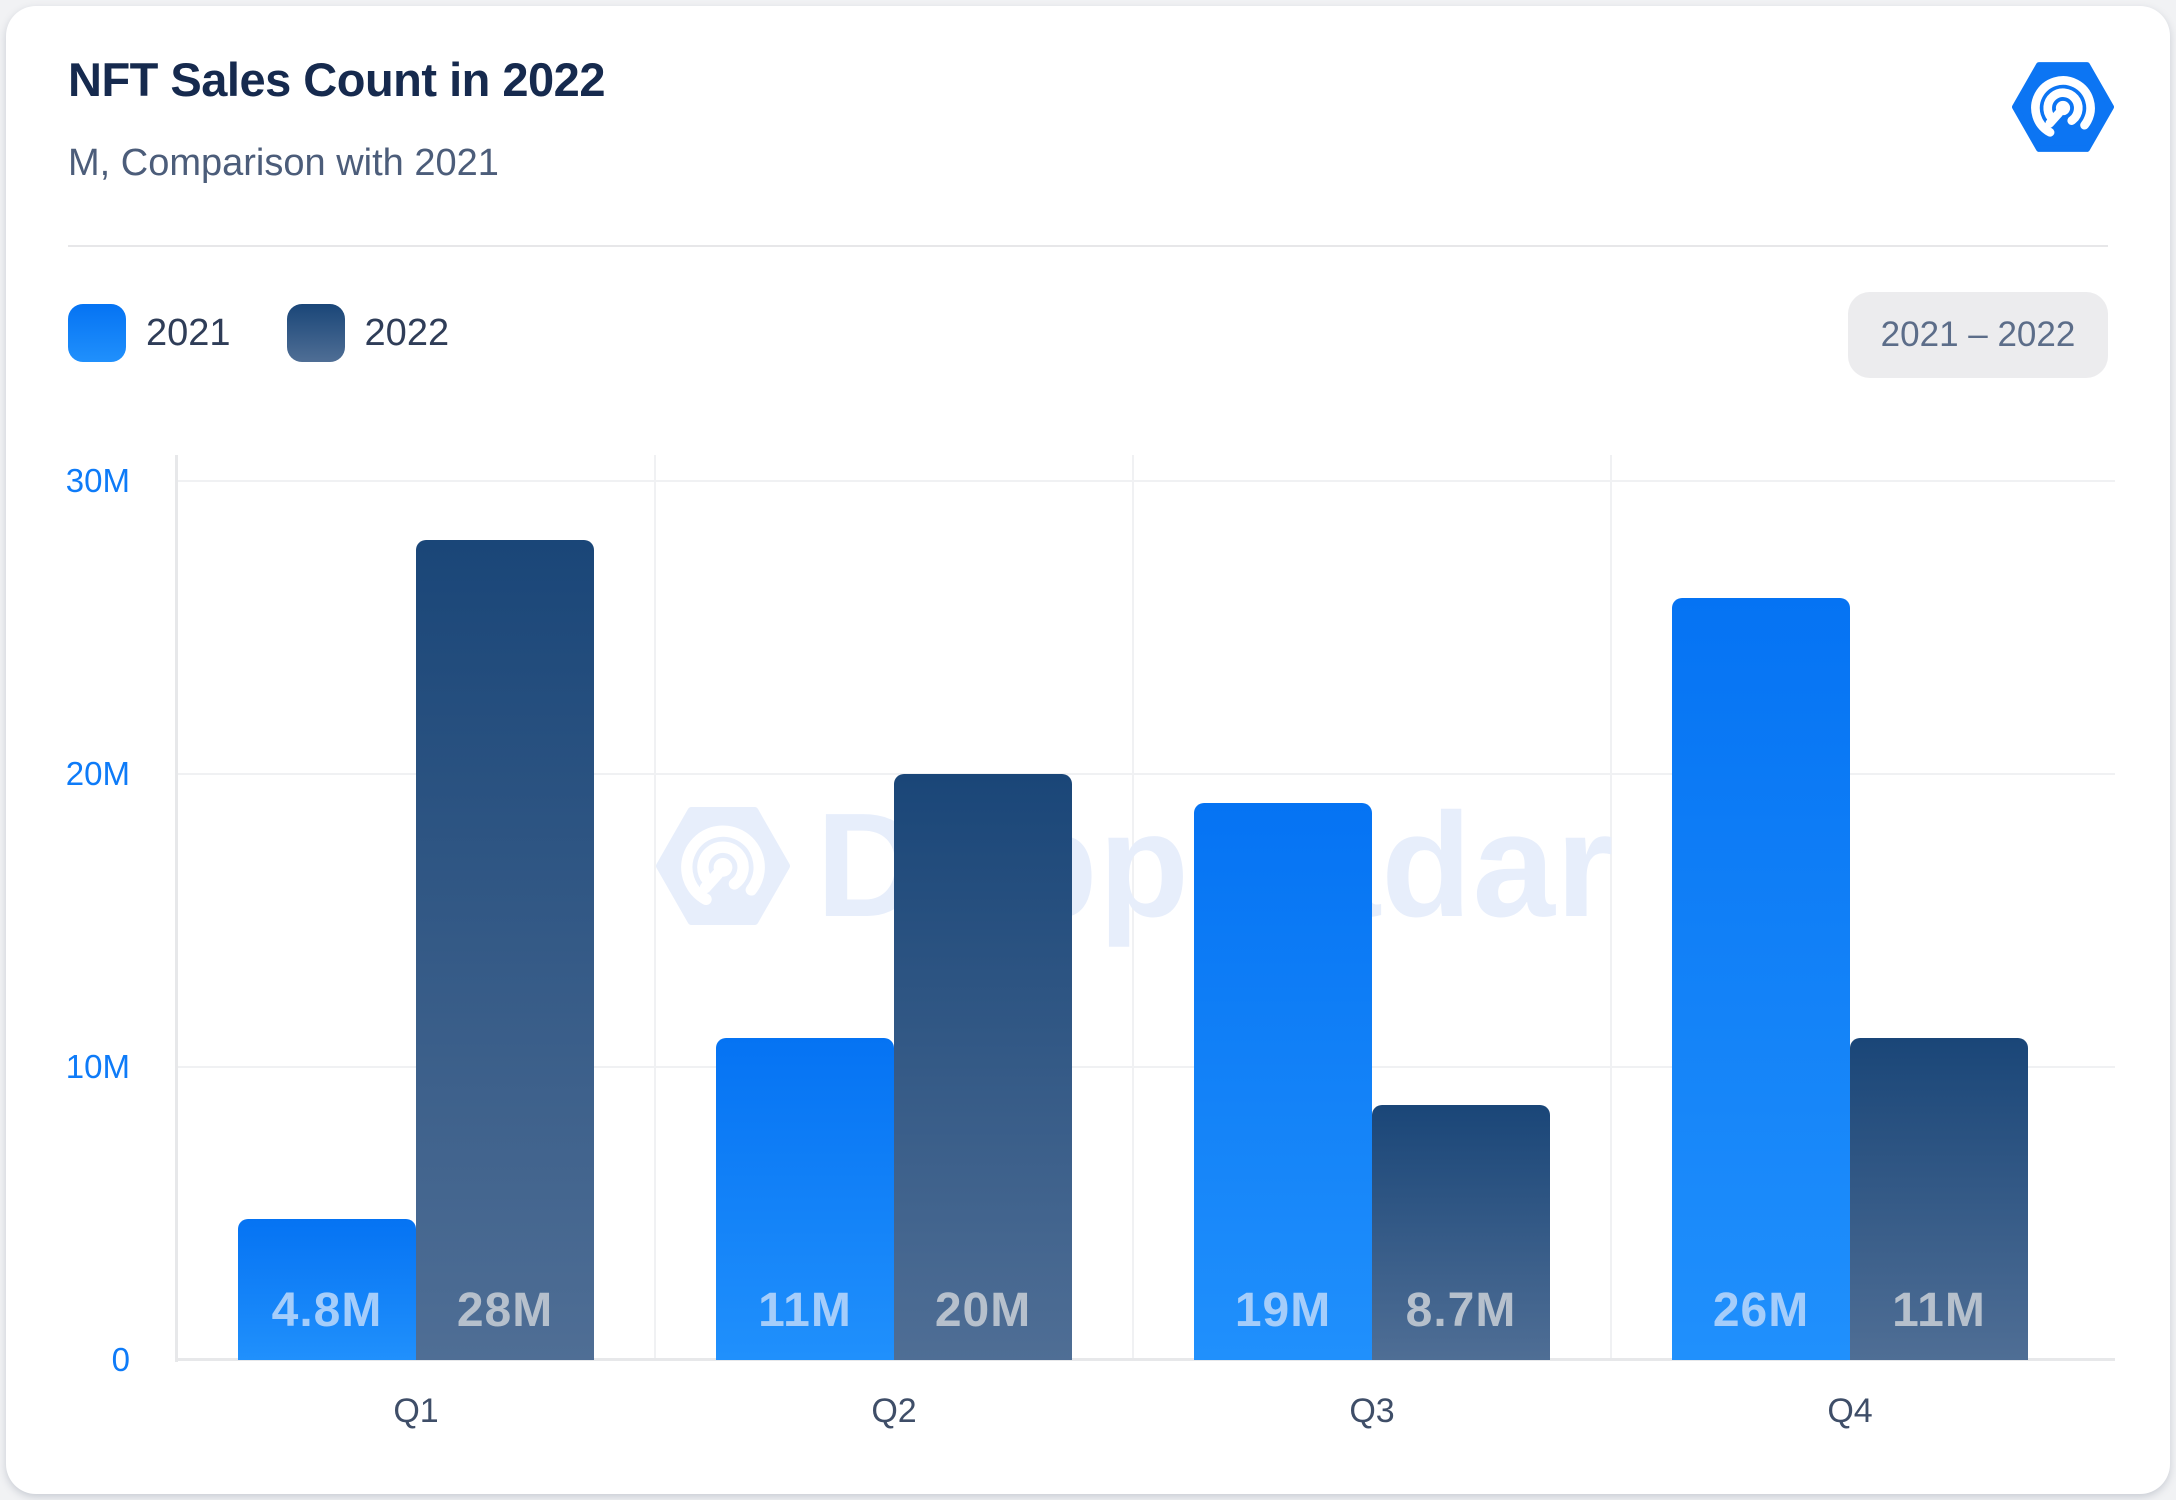  I want to click on y-axis-tick-0: 0, so click(120, 1359).